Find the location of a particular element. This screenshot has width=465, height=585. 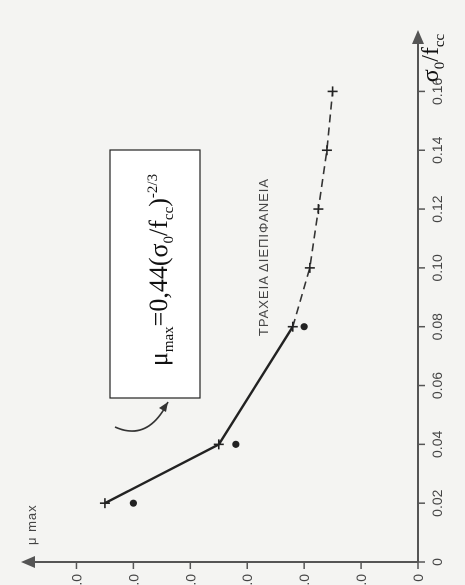

x-tick-label: 0.12 is located at coordinates (437, 208).